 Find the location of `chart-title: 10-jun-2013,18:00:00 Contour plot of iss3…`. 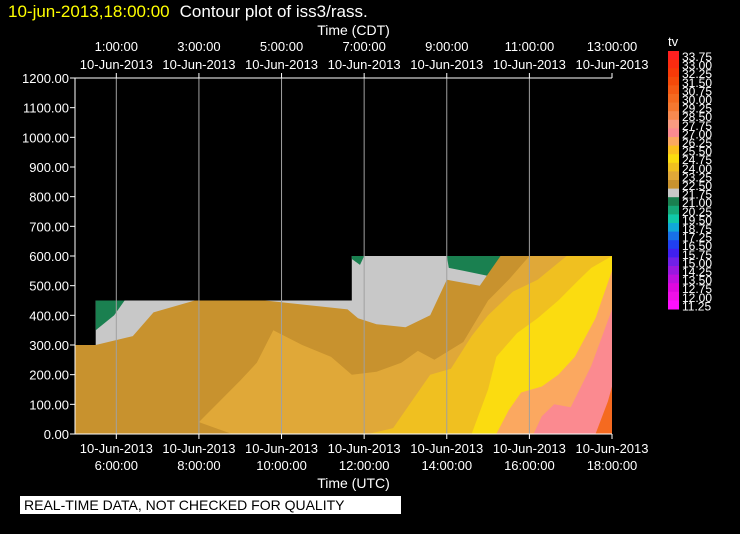

chart-title: 10-jun-2013,18:00:00 Contour plot of iss3… is located at coordinates (188, 12).